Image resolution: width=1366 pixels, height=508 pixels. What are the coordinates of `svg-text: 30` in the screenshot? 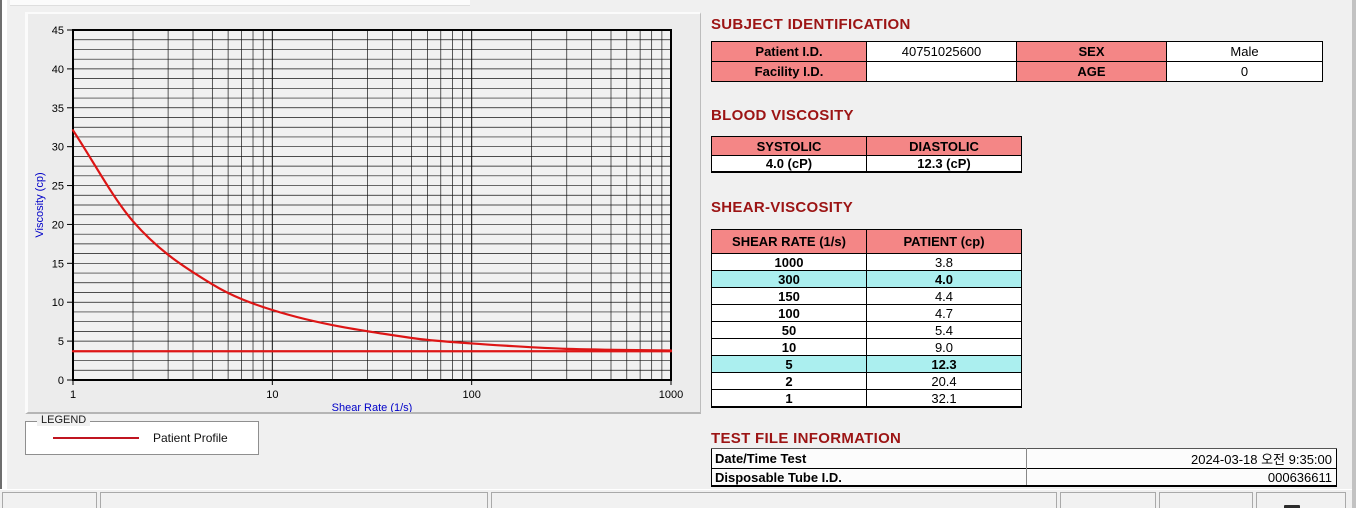 It's located at (58, 148).